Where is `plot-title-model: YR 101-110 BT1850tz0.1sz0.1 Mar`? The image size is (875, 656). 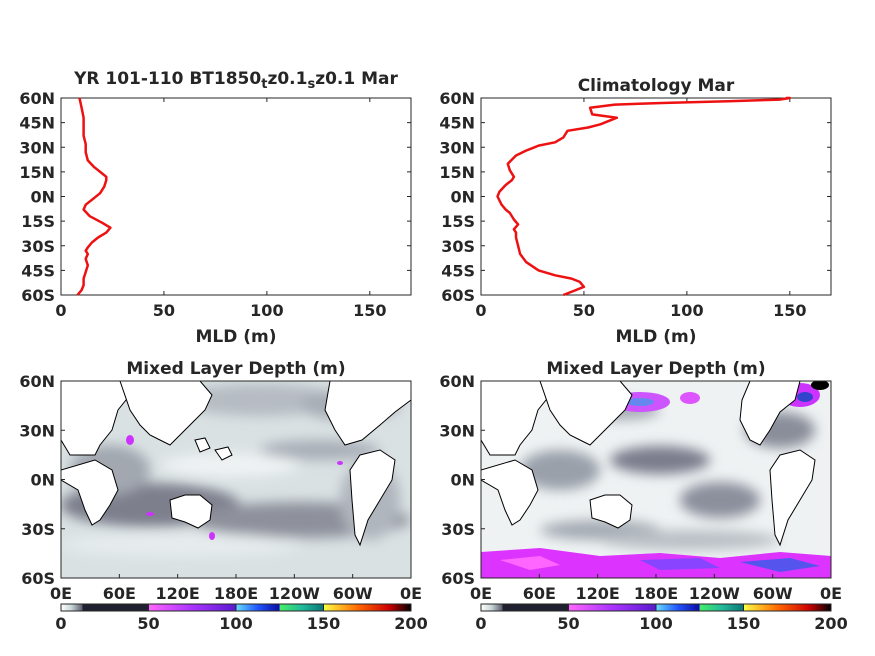
plot-title-model: YR 101-110 BT1850tz0.1sz0.1 Mar is located at coordinates (235, 80).